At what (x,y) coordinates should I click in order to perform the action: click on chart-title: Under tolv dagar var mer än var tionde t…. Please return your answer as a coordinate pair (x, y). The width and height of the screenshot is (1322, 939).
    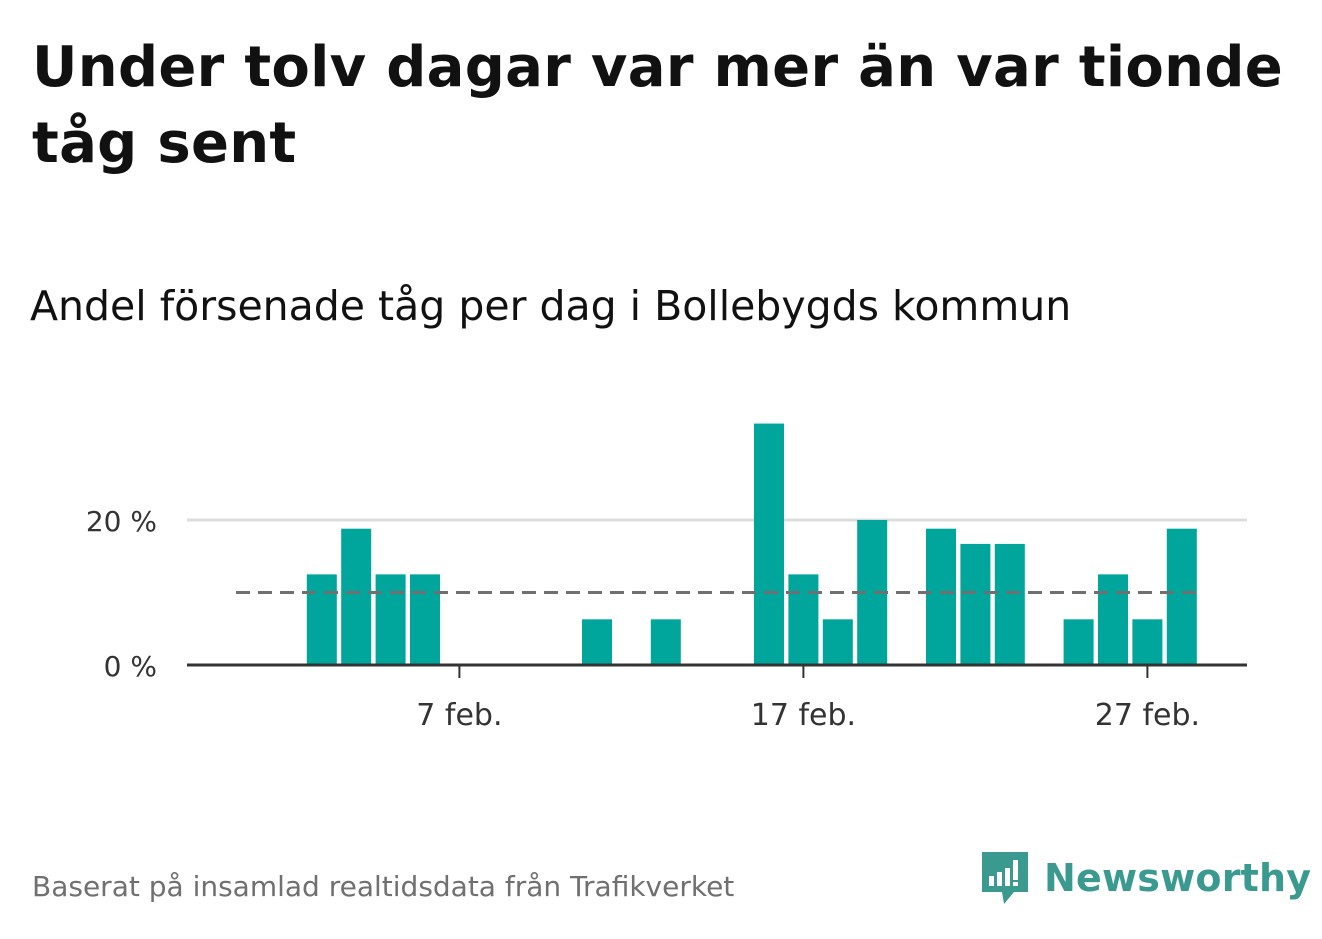
    Looking at the image, I should click on (658, 105).